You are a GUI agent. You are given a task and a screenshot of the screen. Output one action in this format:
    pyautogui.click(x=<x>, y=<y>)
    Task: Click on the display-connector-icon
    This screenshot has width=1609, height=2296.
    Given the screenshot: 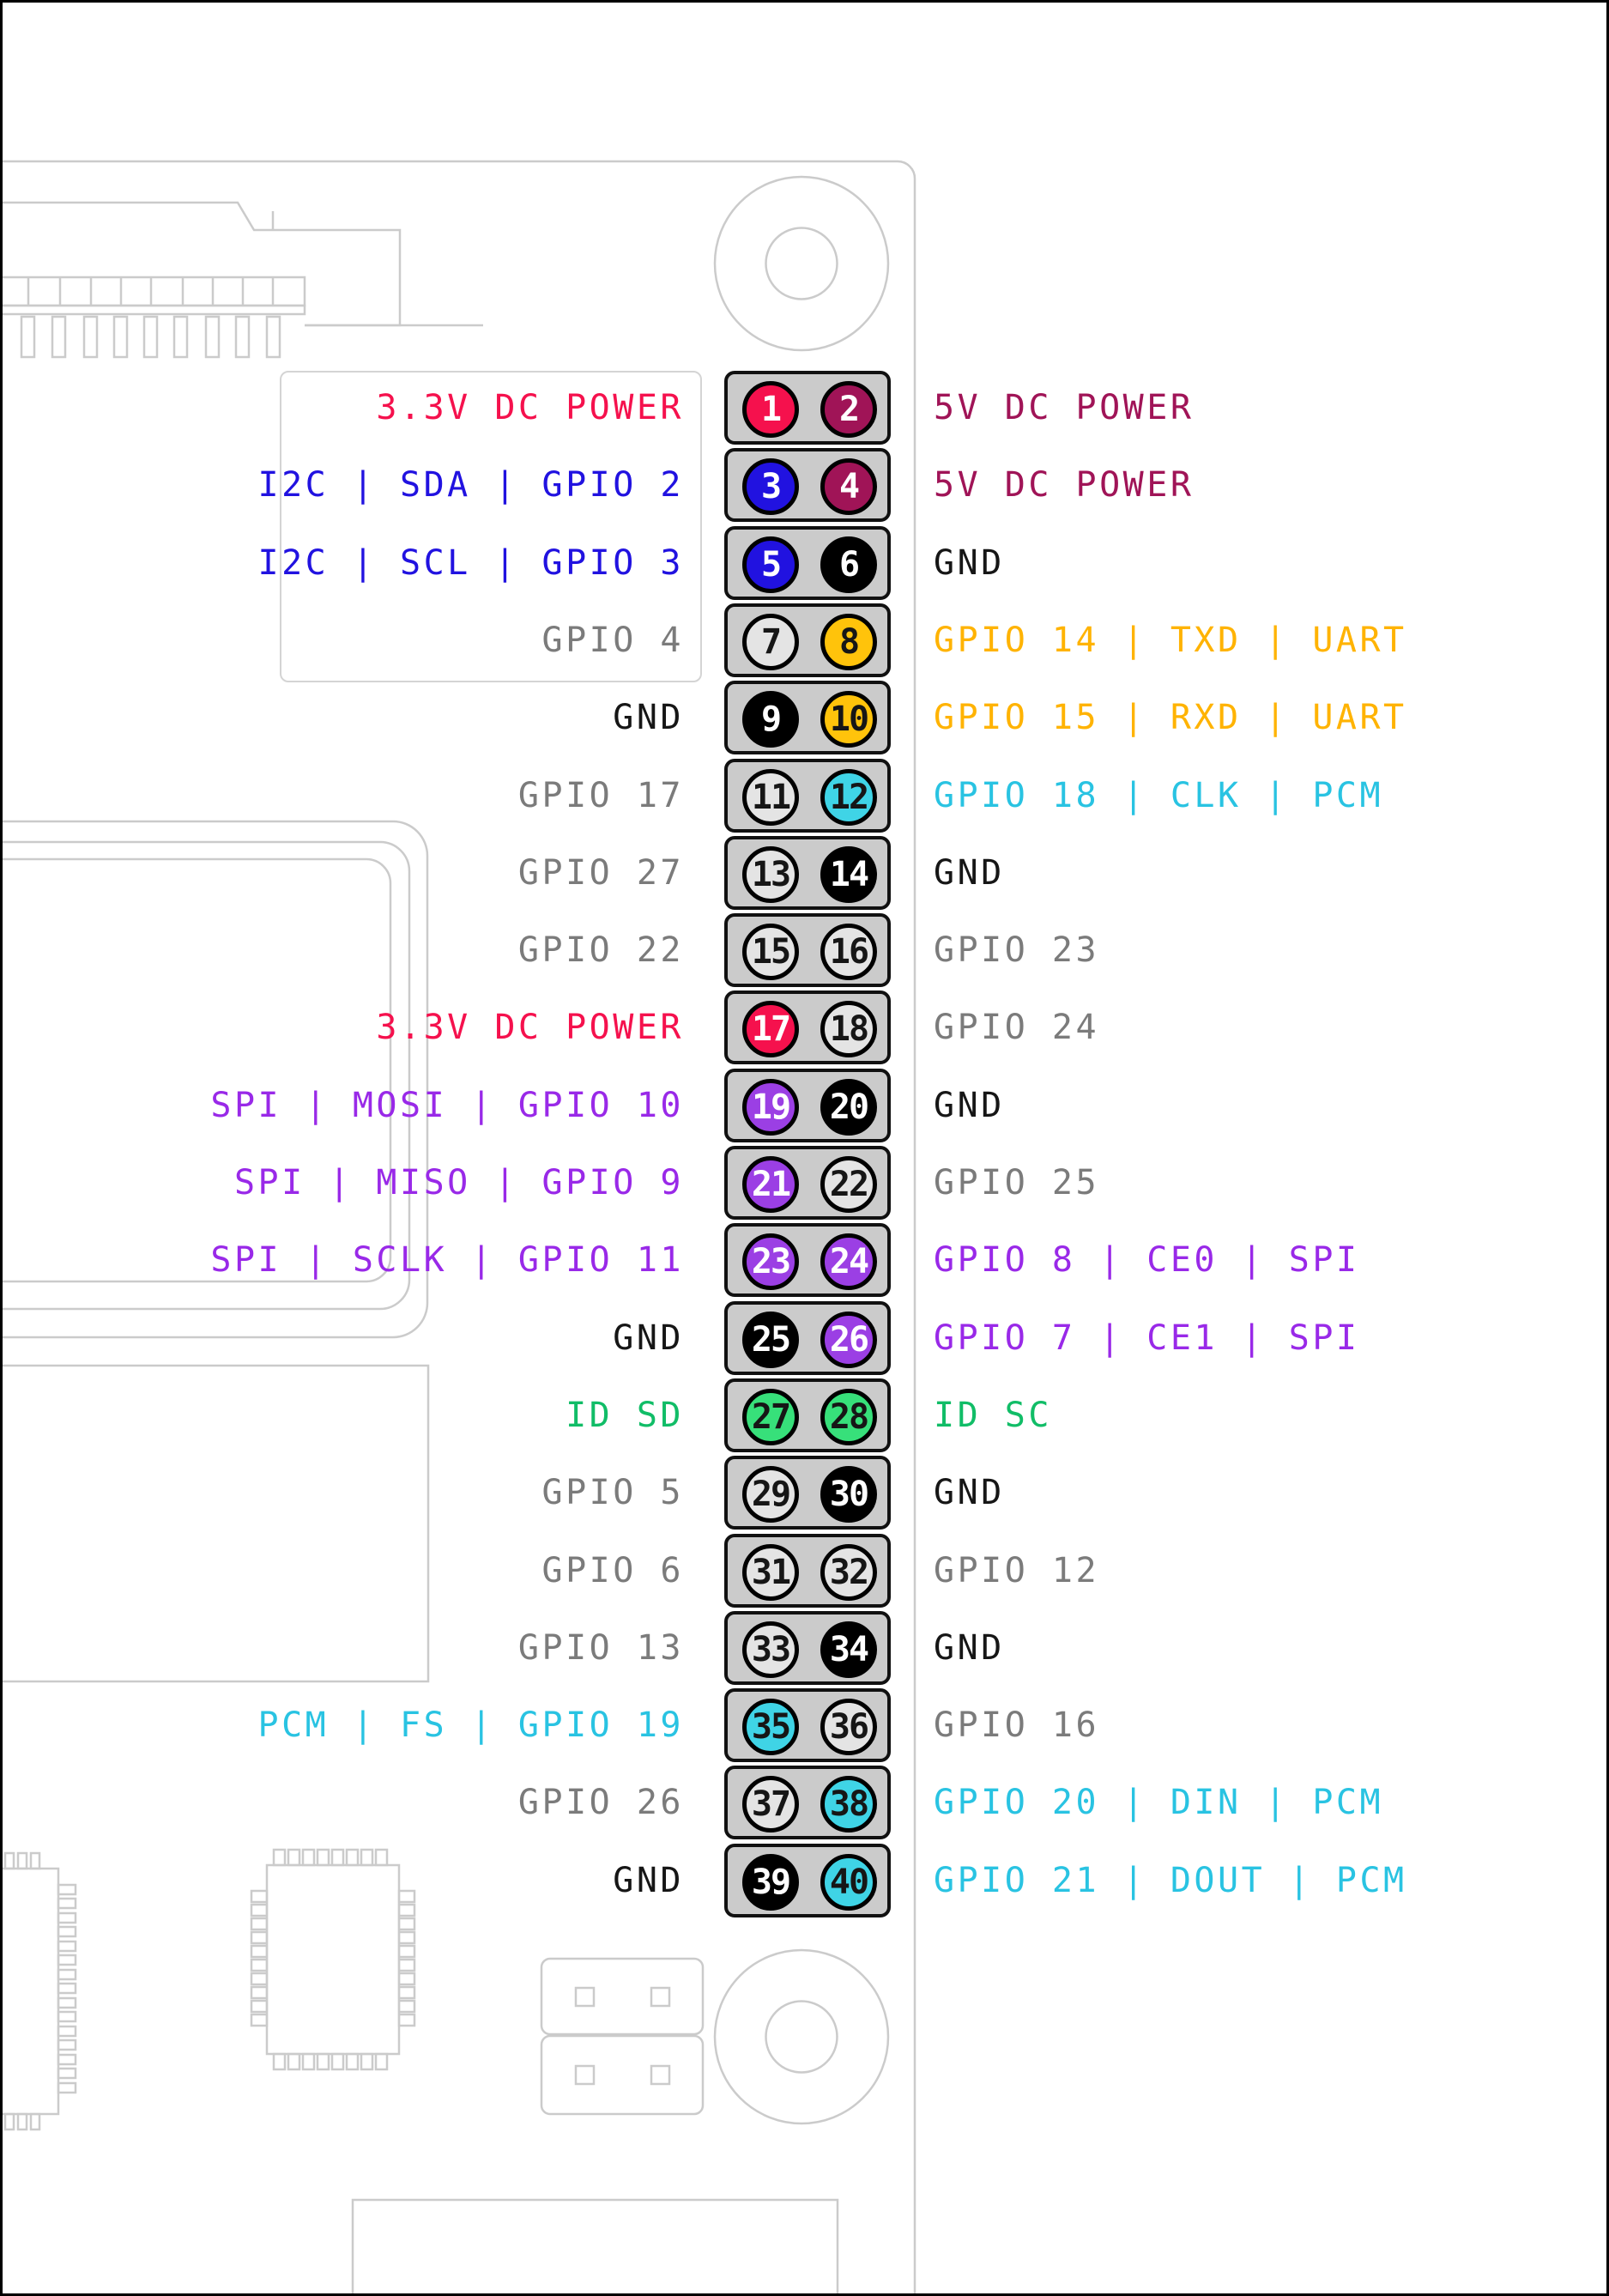 What is the action you would take?
    pyautogui.click(x=216, y=1079)
    